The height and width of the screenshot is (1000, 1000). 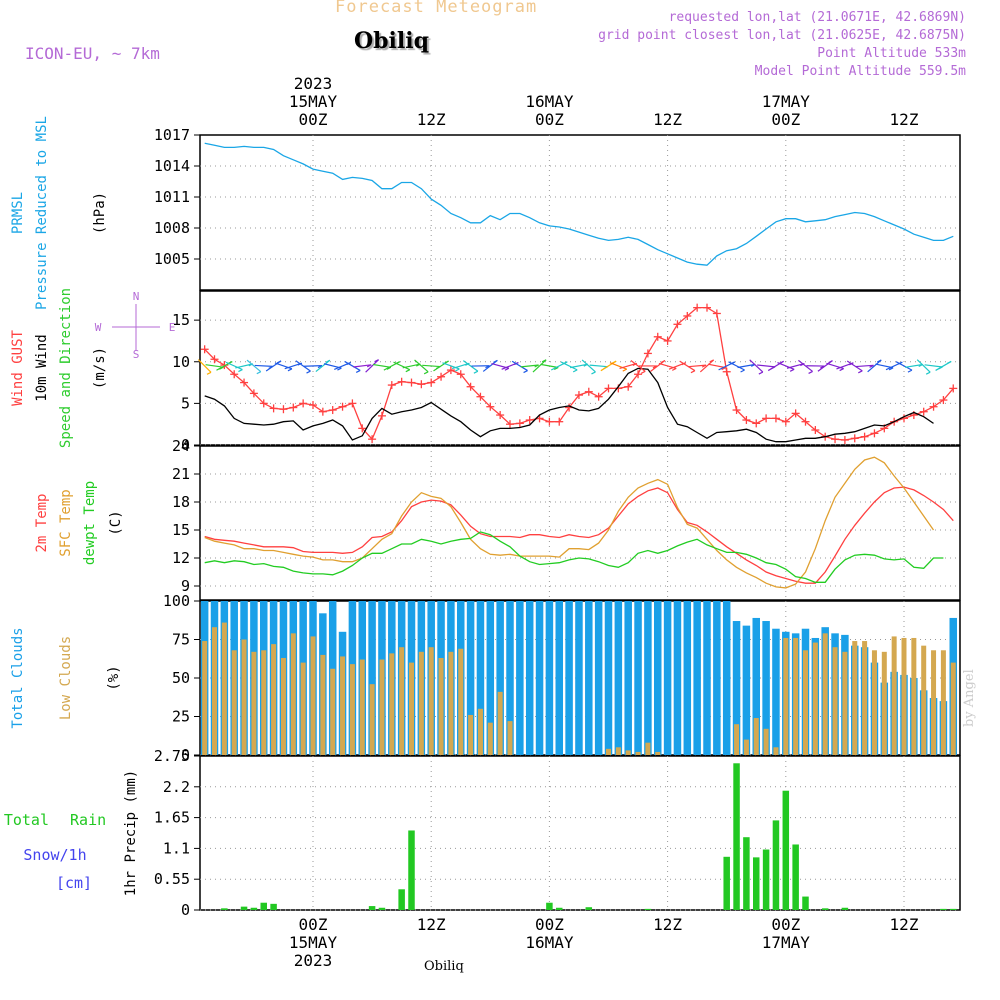 I want to click on model-label: ICON-EU, ~ 7km, so click(x=92, y=53).